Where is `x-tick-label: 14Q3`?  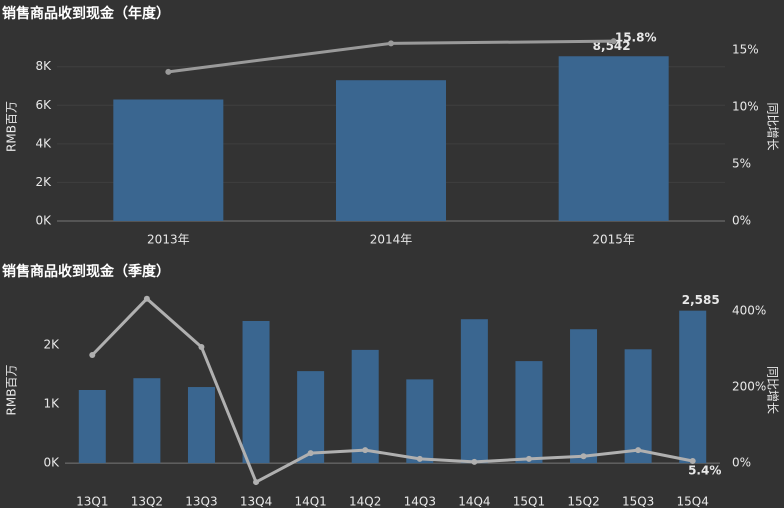 x-tick-label: 14Q3 is located at coordinates (420, 501).